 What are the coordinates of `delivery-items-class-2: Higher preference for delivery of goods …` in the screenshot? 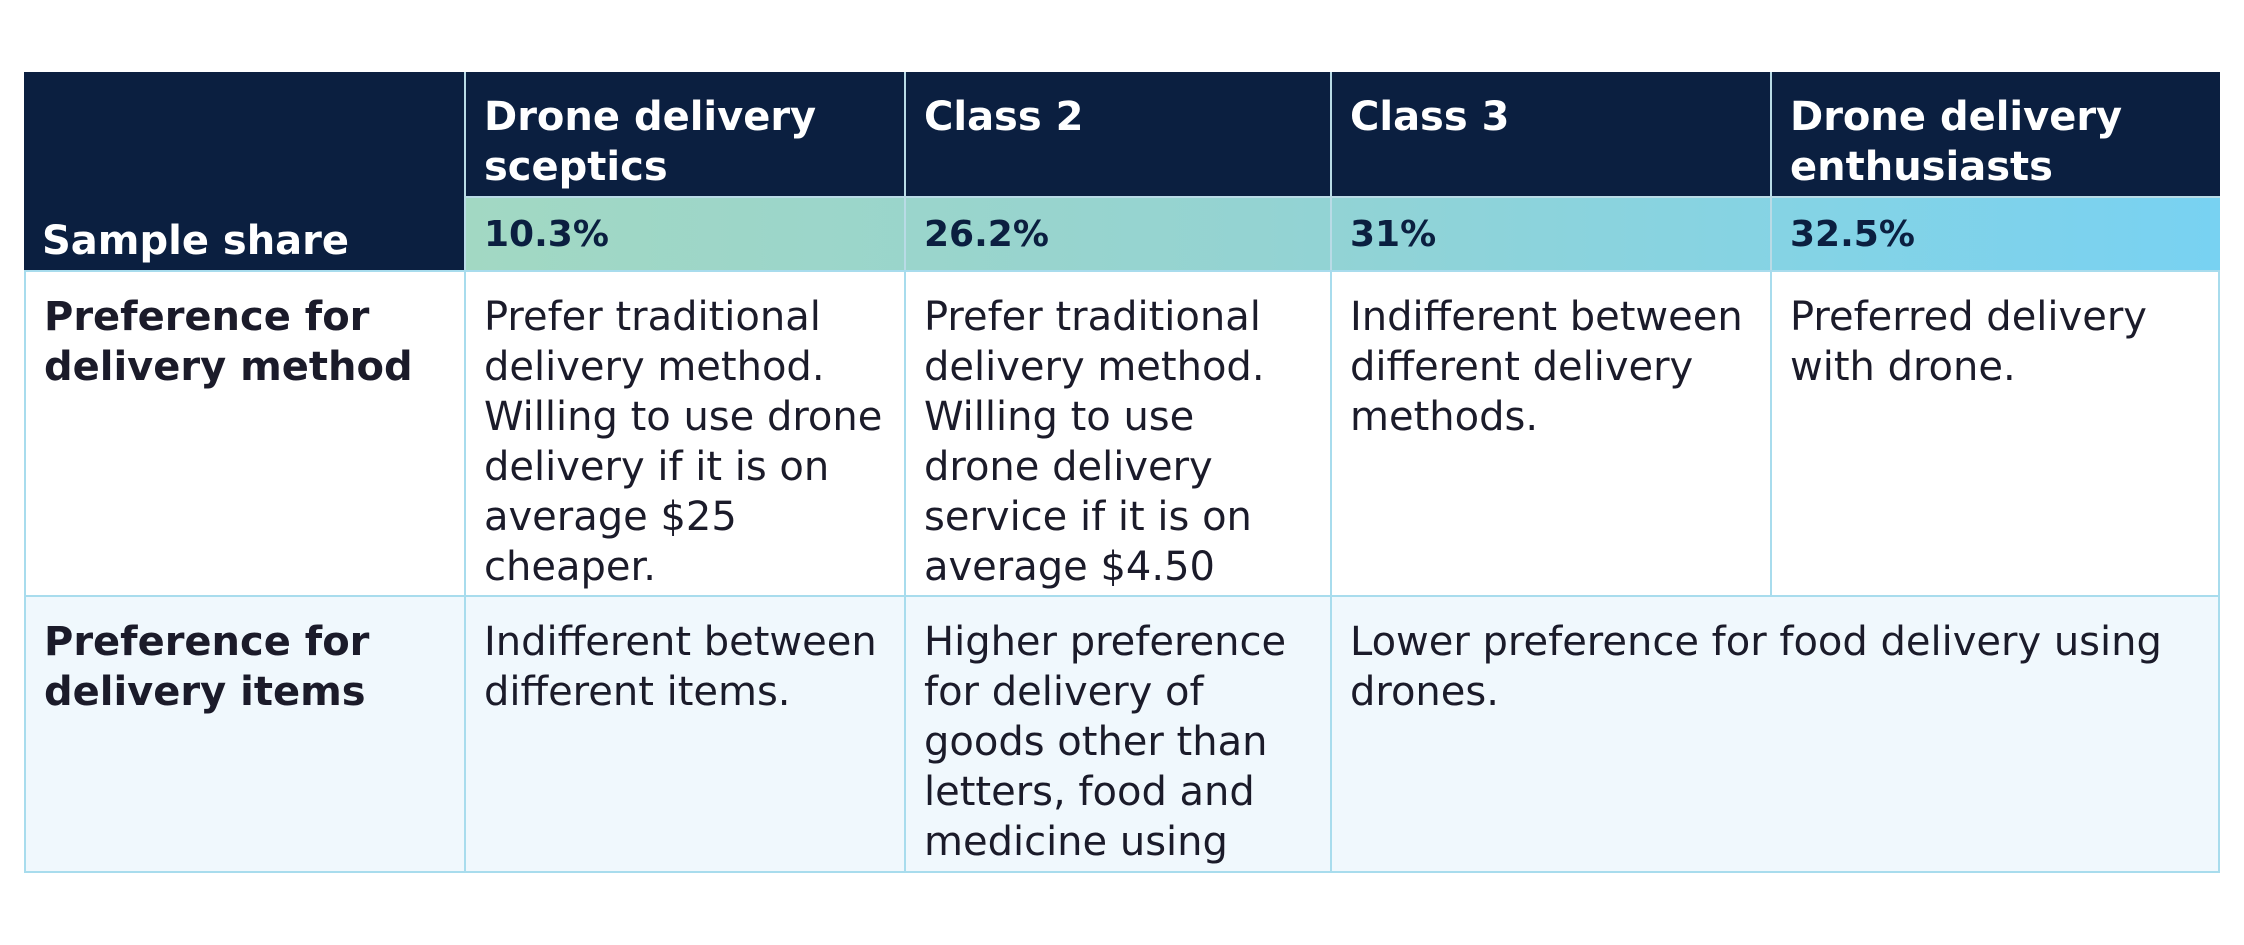 It's located at (1117, 734).